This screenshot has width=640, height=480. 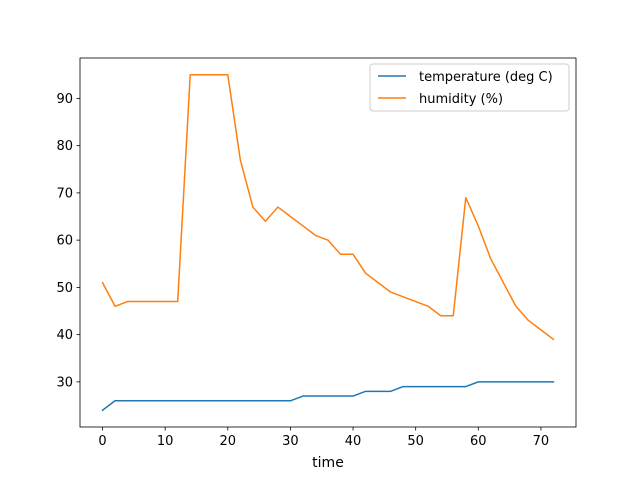 What do you see at coordinates (64, 146) in the screenshot?
I see `y-tick-label: 80` at bounding box center [64, 146].